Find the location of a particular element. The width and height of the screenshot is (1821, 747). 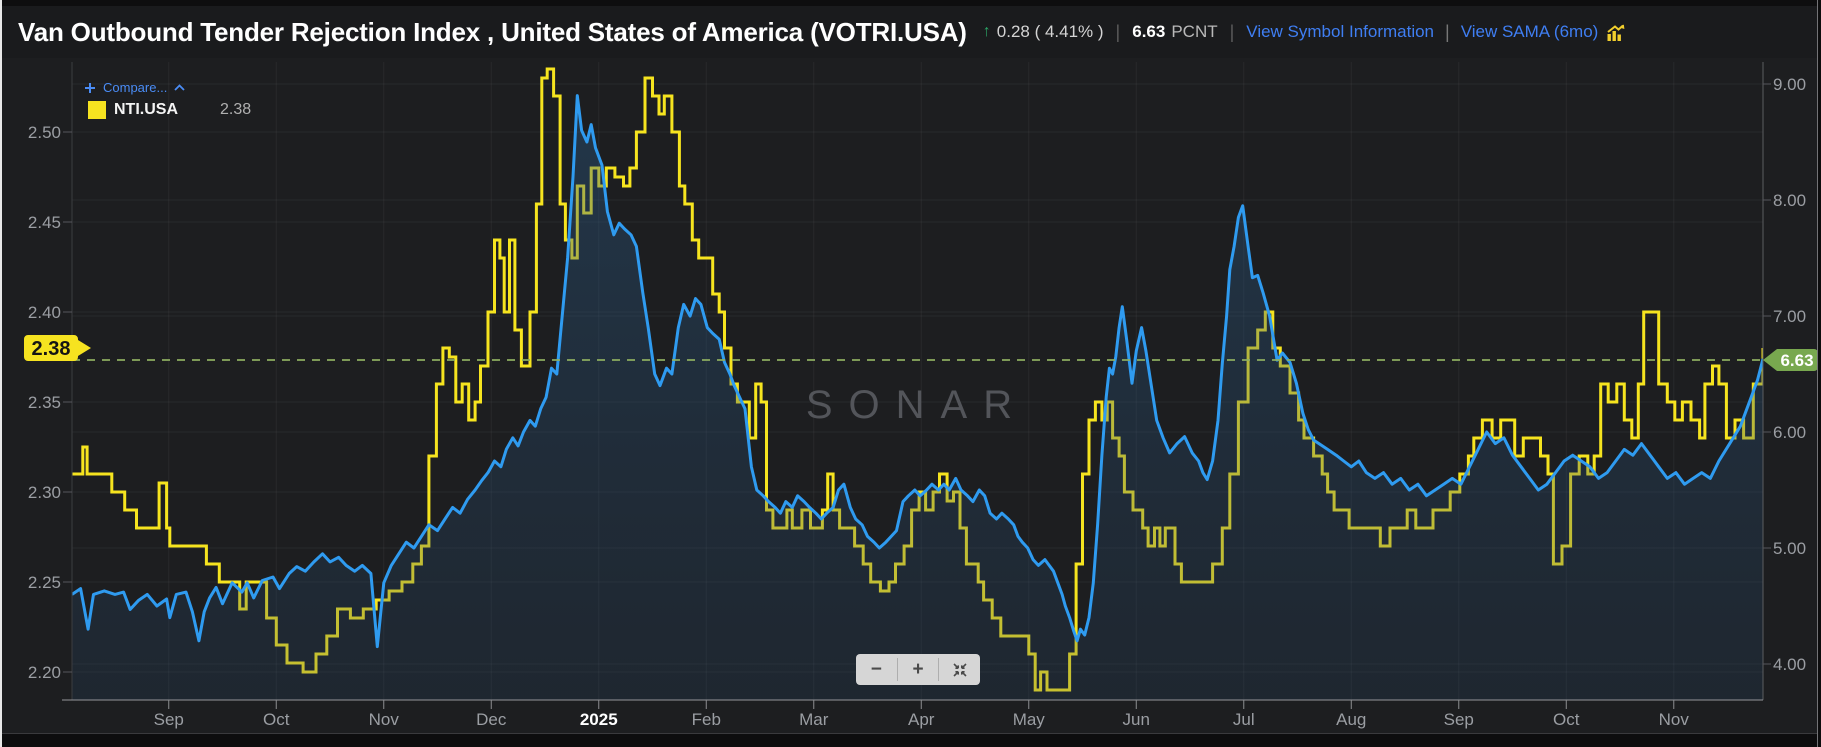

right-axis-badge is located at coordinates (1790, 360).